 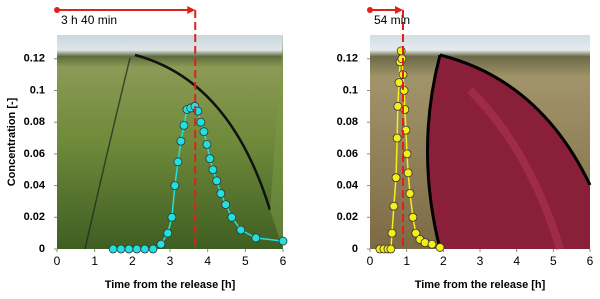 What do you see at coordinates (392, 20) in the screenshot?
I see `annotation: 54 min` at bounding box center [392, 20].